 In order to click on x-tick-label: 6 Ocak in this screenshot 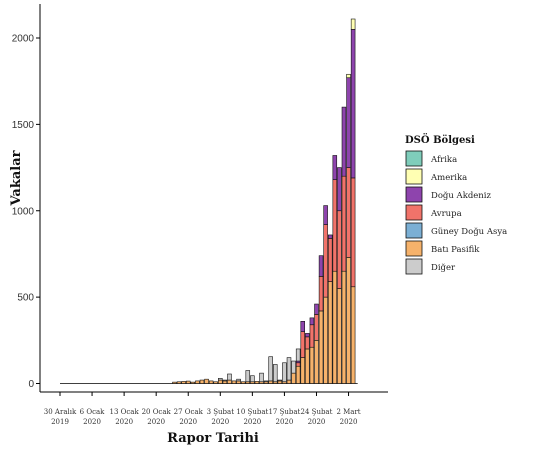, I will do `click(93, 412)`.